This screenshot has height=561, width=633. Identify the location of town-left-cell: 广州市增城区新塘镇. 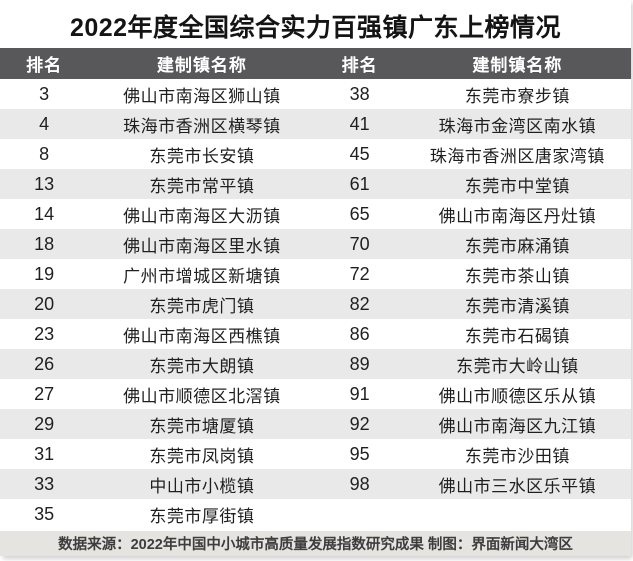
(202, 276).